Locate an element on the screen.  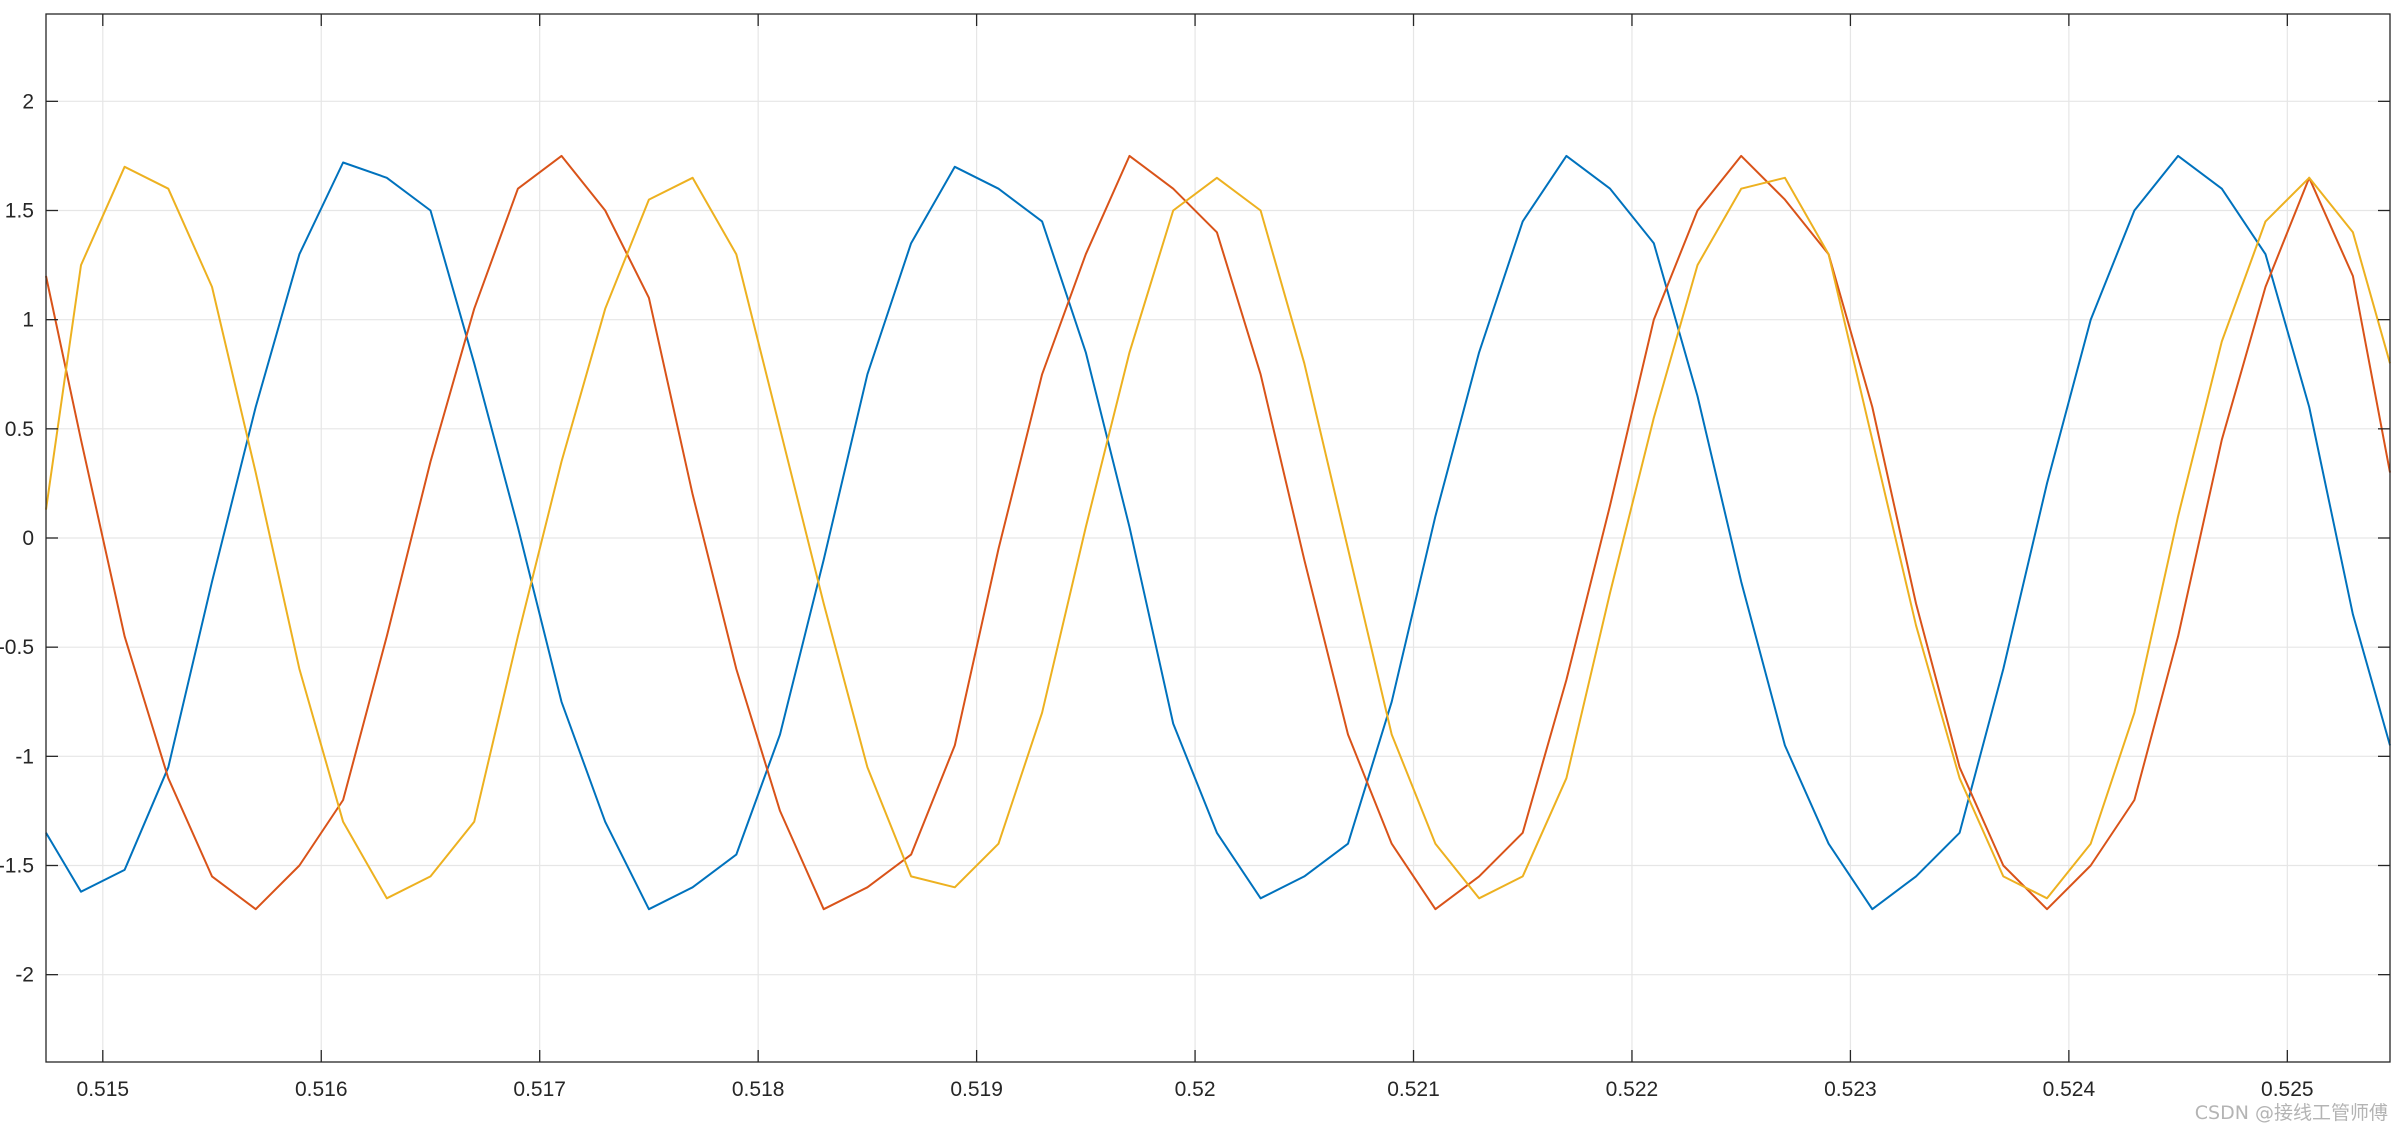
y-tick-label: -1 is located at coordinates (24, 756).